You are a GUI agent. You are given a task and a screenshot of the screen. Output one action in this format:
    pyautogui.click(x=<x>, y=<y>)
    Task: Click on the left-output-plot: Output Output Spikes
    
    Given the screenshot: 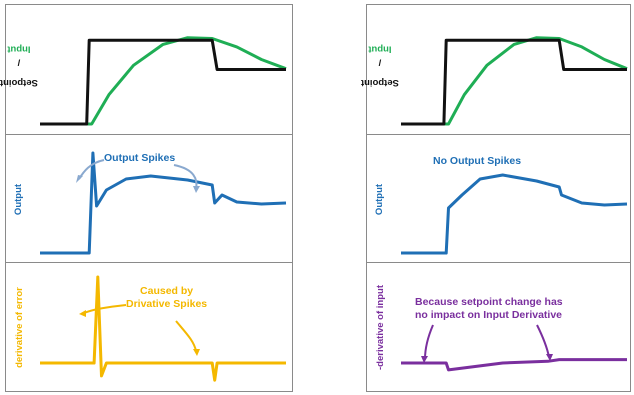 What is the action you would take?
    pyautogui.click(x=149, y=198)
    